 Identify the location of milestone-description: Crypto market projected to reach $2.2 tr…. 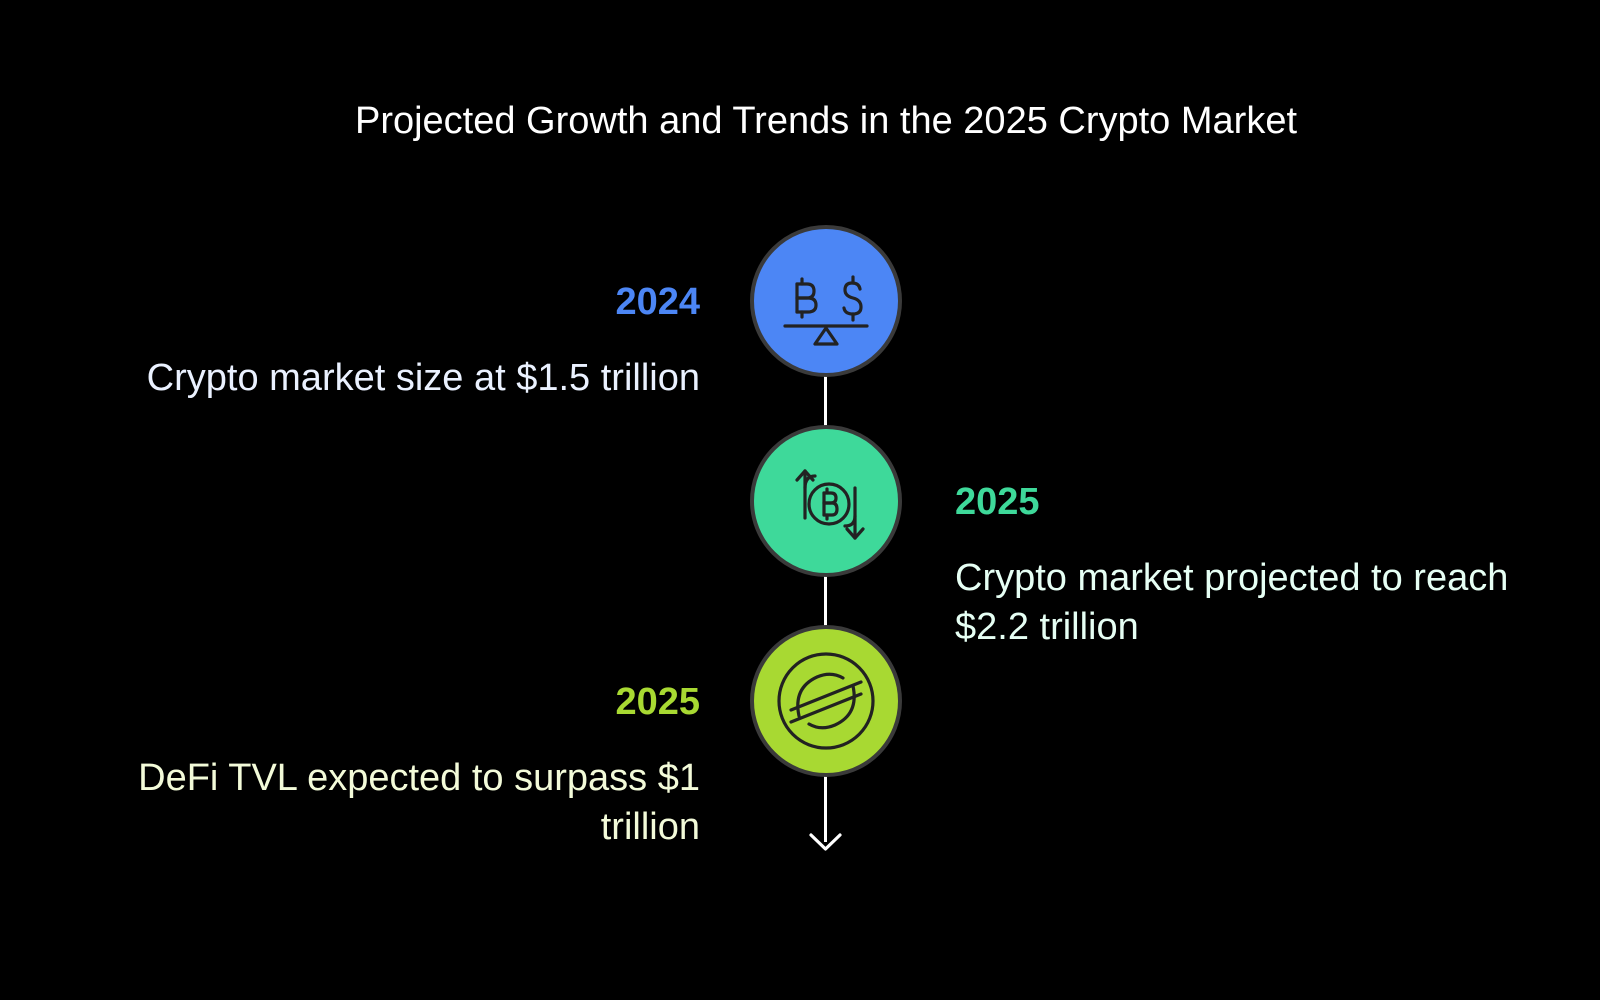
(1232, 602).